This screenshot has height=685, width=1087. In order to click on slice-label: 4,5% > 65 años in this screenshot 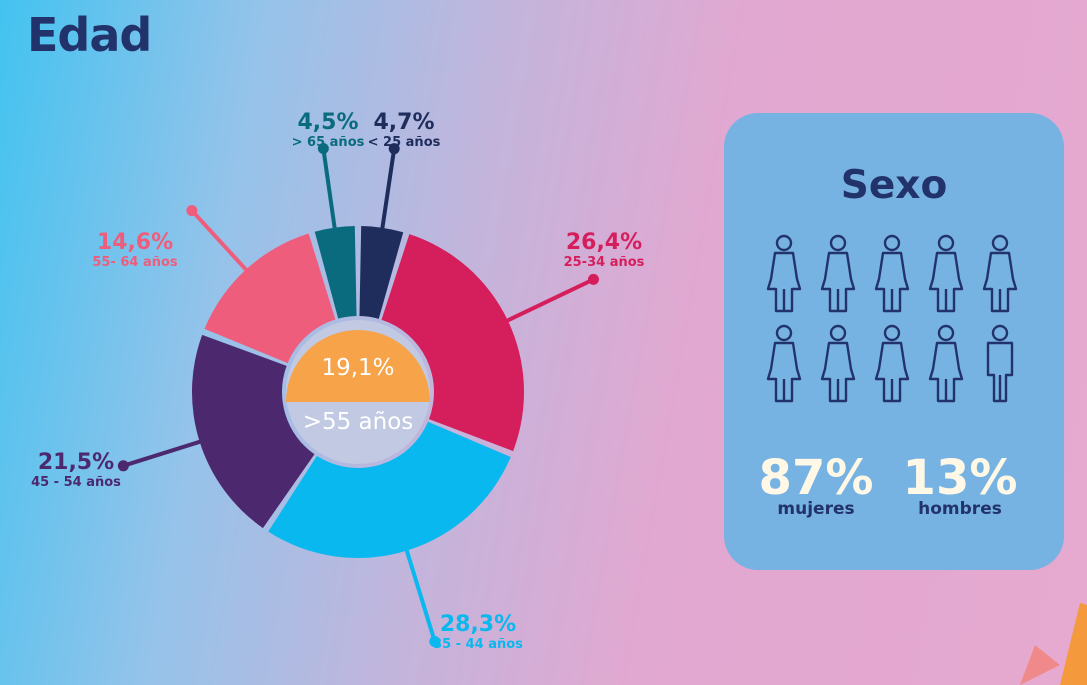, I will do `click(328, 130)`.